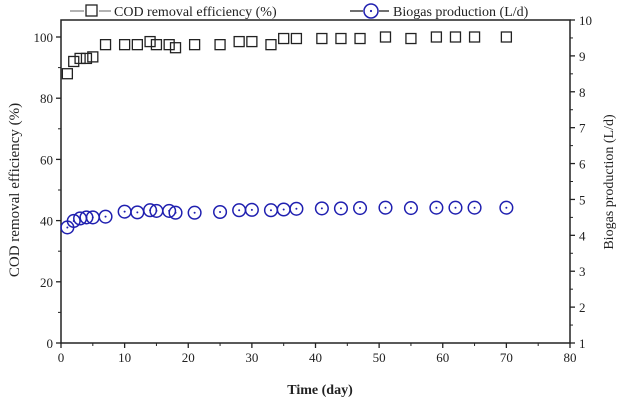 The image size is (620, 408). Describe the element at coordinates (46, 98) in the screenshot. I see `y-tick-label: 80` at that location.